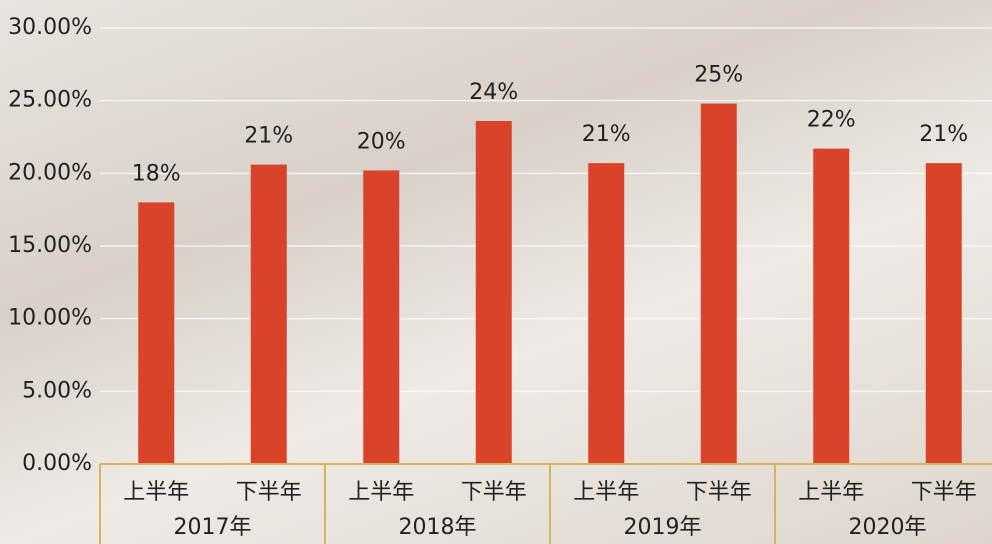 The height and width of the screenshot is (544, 992). Describe the element at coordinates (381, 141) in the screenshot. I see `data-label: 20%` at that location.